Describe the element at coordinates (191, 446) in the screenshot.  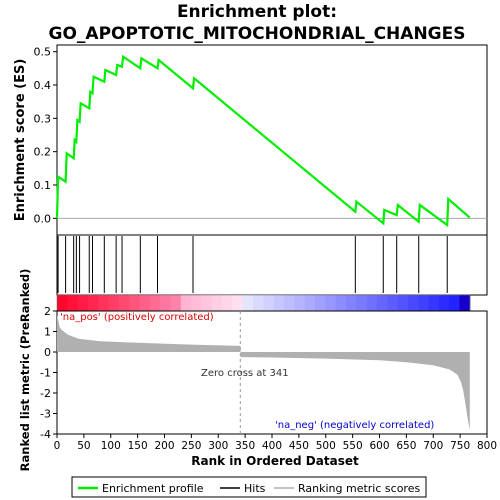
I see `x-tick-label: 250` at that location.